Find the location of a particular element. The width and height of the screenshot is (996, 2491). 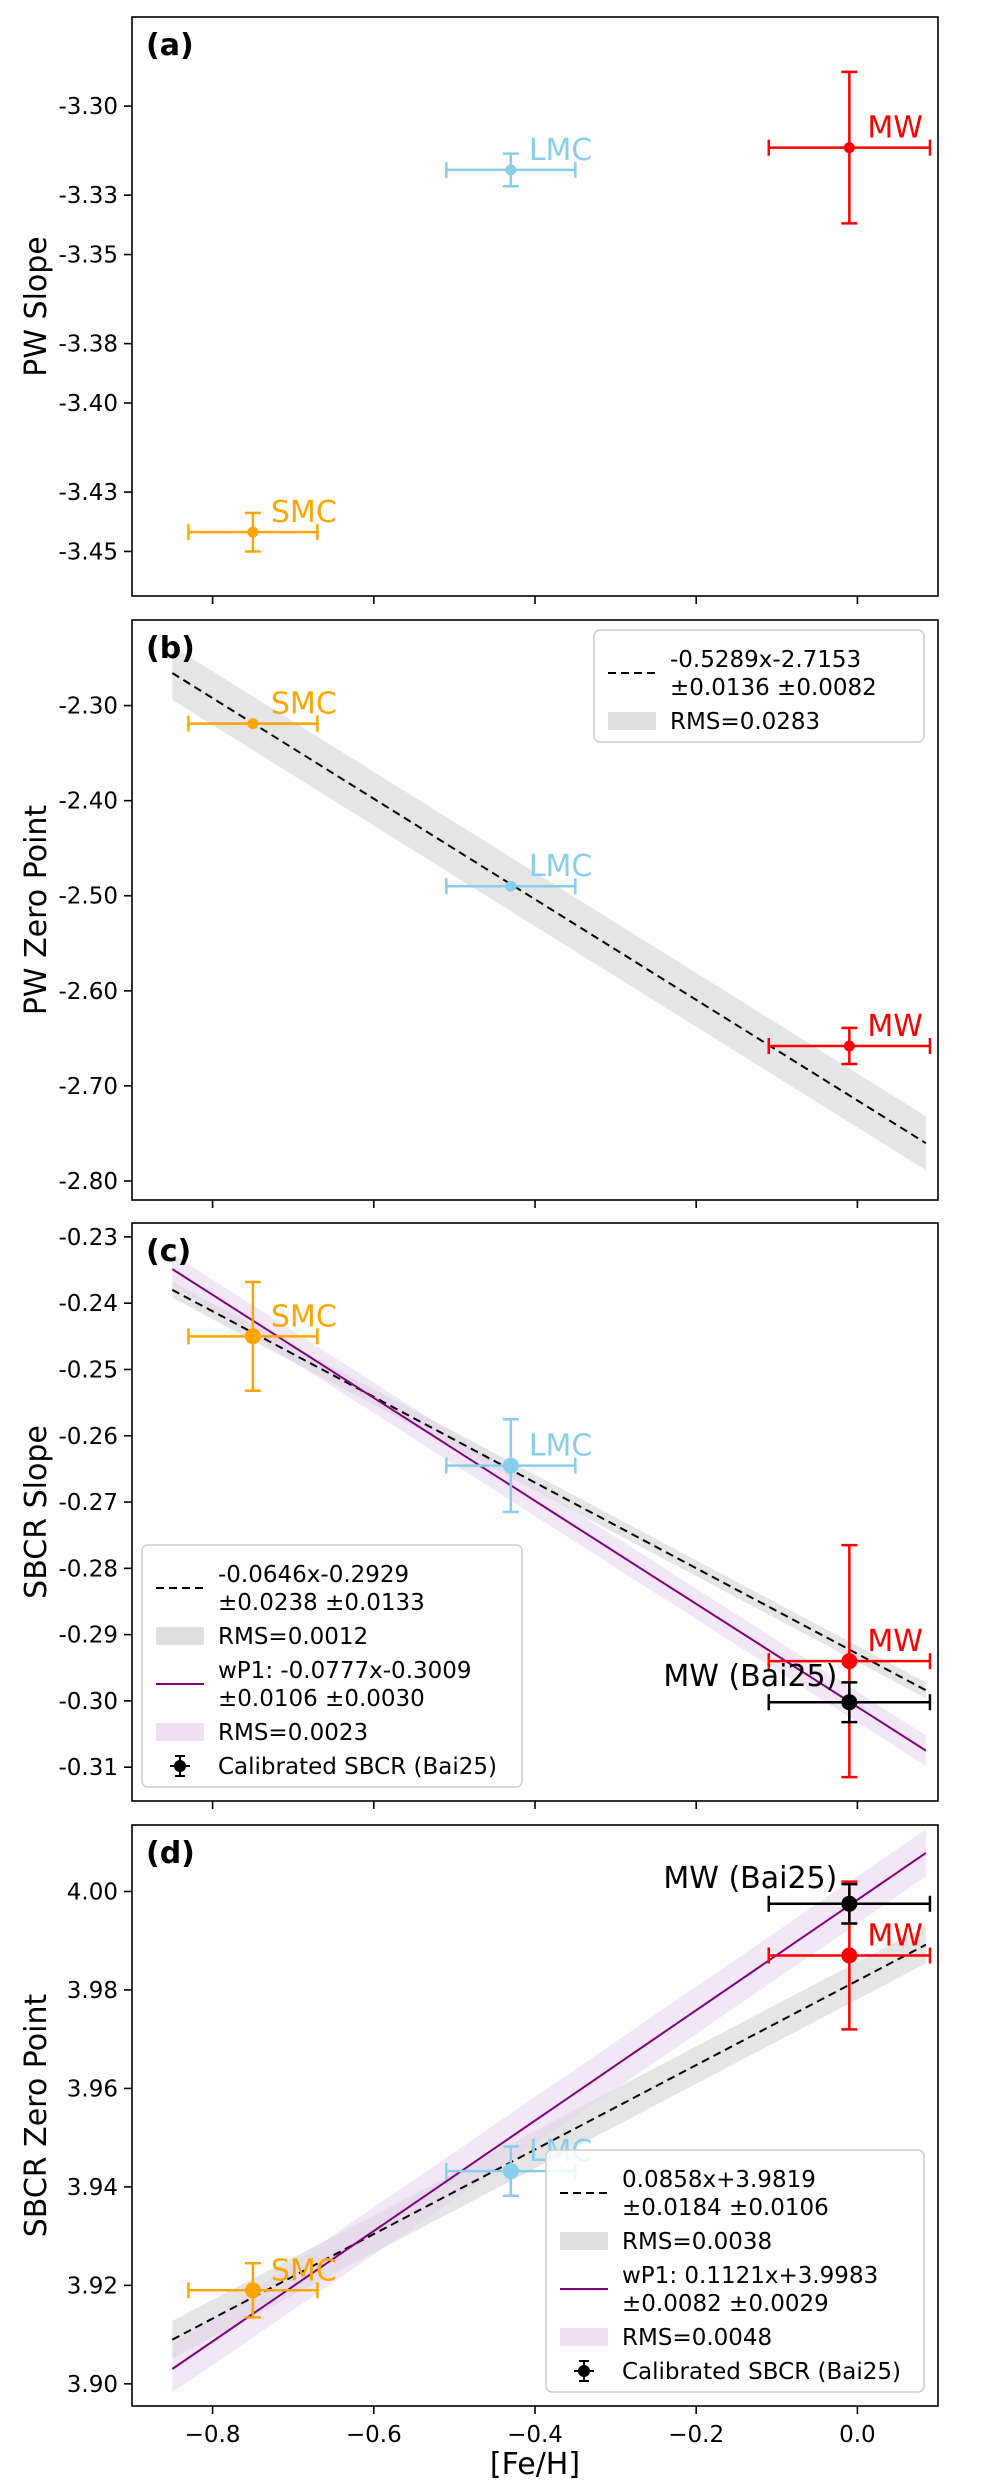

y-tick-label: -0.30 is located at coordinates (88, 1702).